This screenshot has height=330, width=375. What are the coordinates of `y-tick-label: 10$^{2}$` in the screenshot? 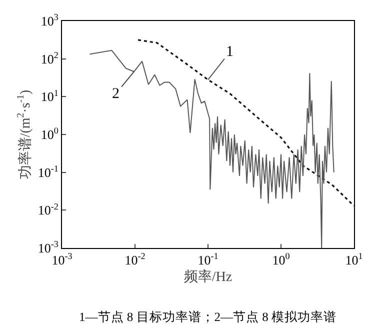 It's located at (49, 58).